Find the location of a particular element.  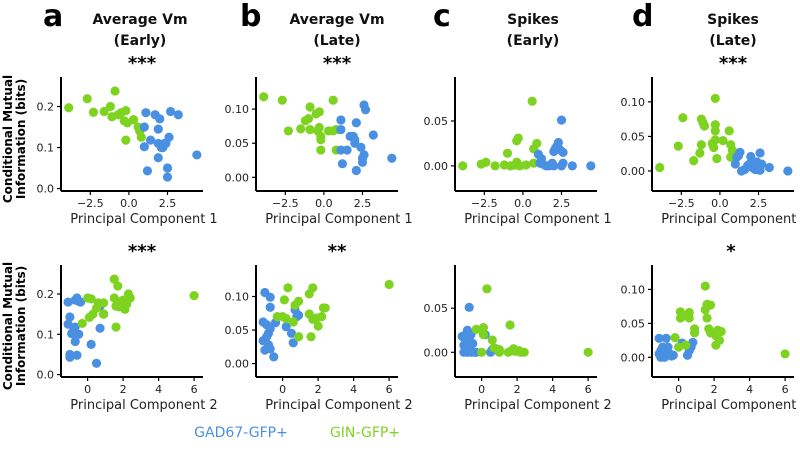

y-tick-label: 0.1 is located at coordinates (46, 148).